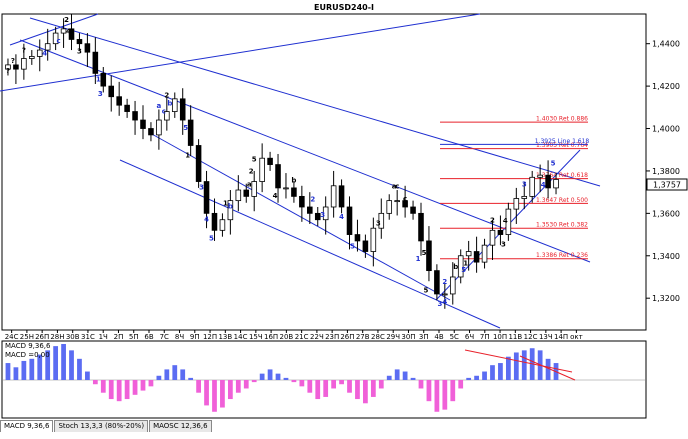 The width and height of the screenshot is (688, 439). I want to click on wave-label: c, so click(59, 41).